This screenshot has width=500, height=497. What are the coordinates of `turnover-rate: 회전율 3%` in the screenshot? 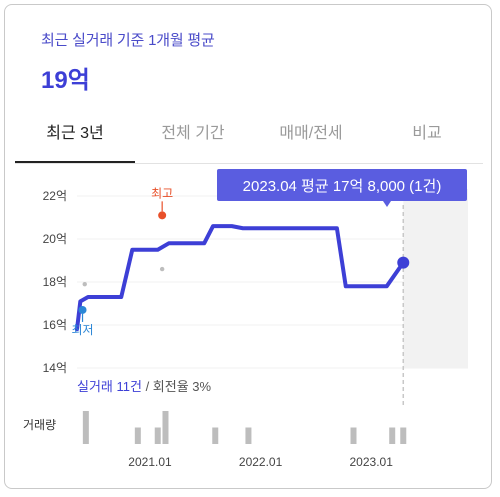 It's located at (182, 386).